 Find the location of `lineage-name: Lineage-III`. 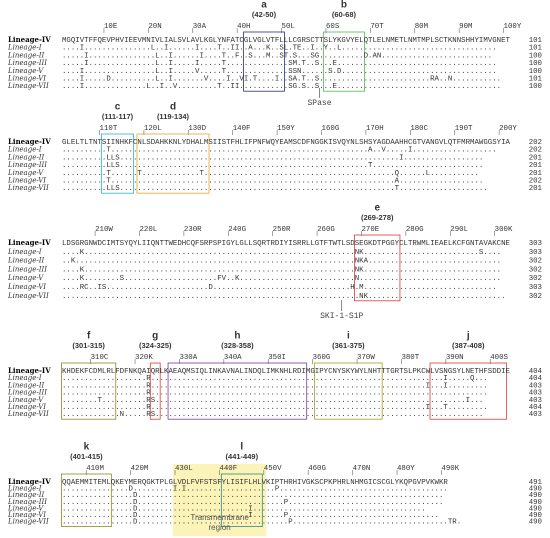

lineage-name: Lineage-III is located at coordinates (27, 63).